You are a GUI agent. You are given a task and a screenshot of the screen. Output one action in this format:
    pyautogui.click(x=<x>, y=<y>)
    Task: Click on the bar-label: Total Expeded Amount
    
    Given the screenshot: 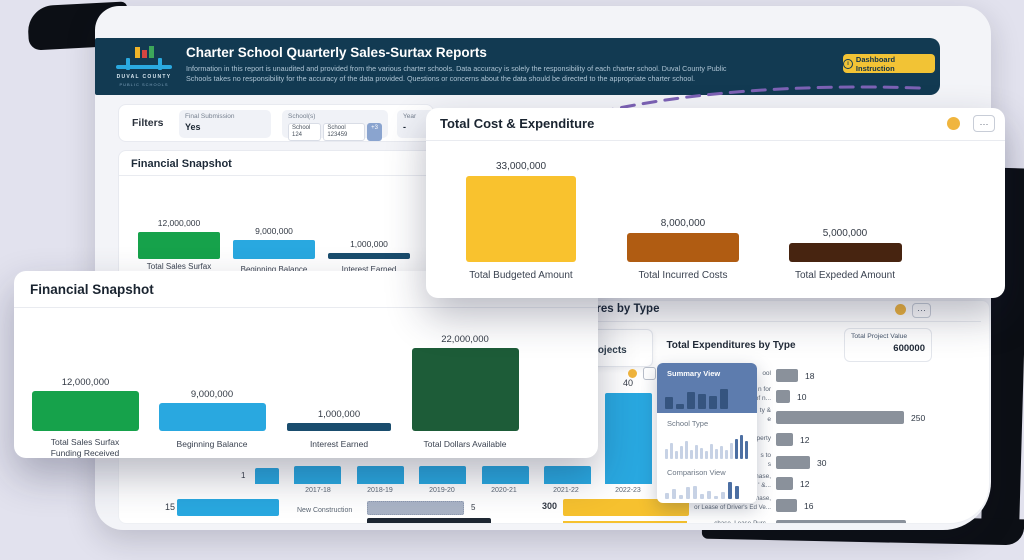 What is the action you would take?
    pyautogui.click(x=845, y=275)
    